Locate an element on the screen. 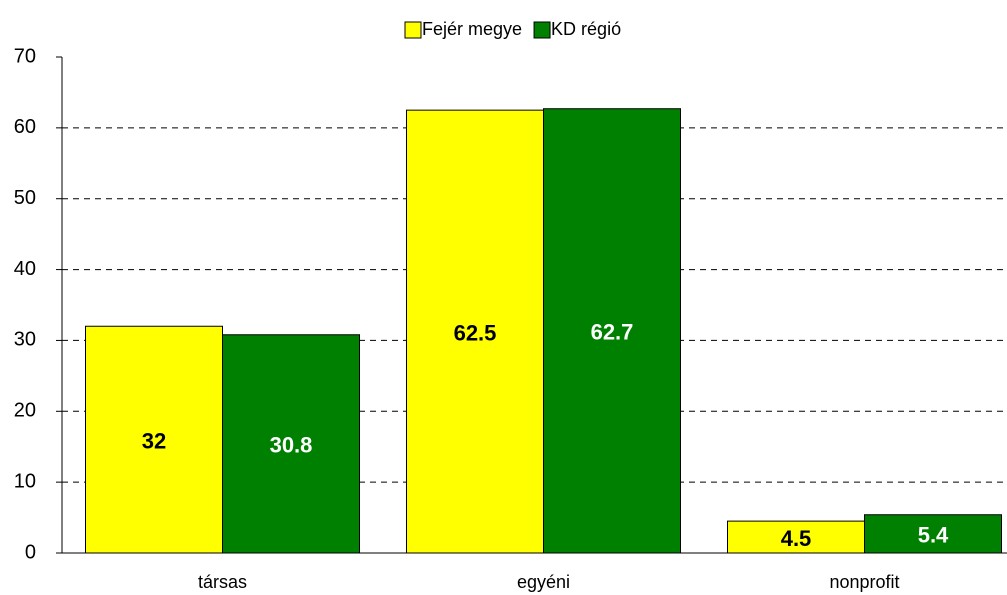 This screenshot has height=595, width=1007. value-label: 30.8 is located at coordinates (291, 445).